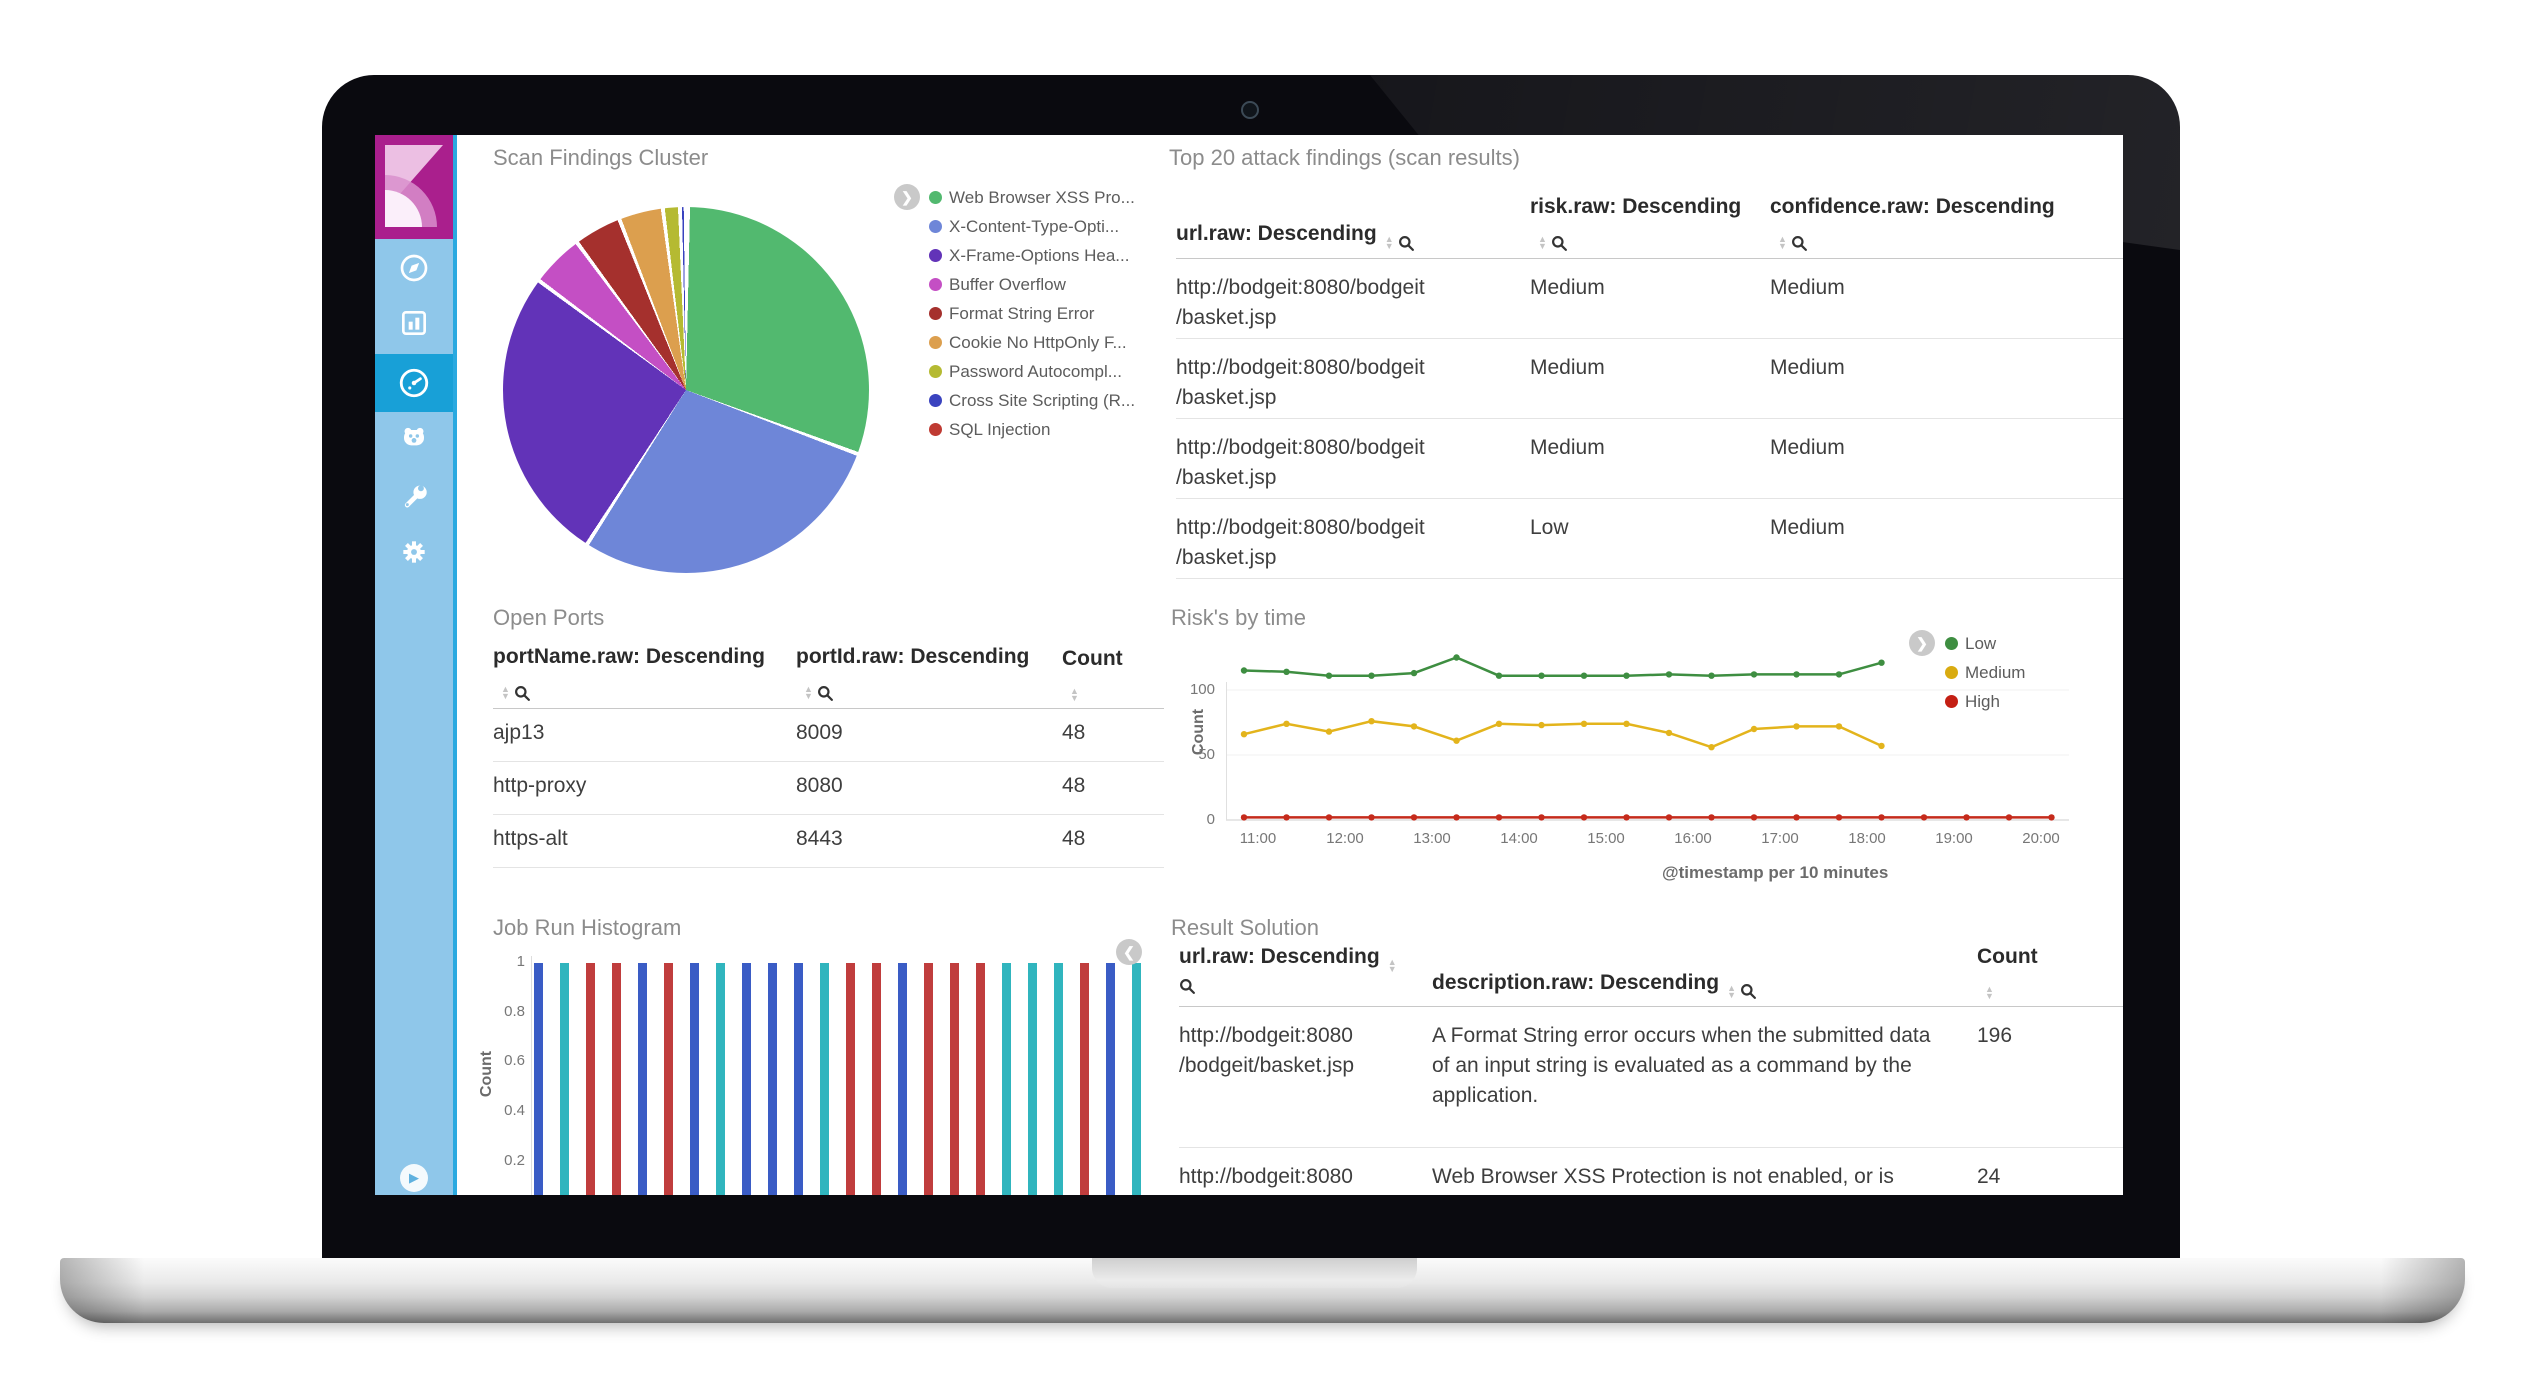 The width and height of the screenshot is (2525, 1392). I want to click on y-tick: 1, so click(520, 961).